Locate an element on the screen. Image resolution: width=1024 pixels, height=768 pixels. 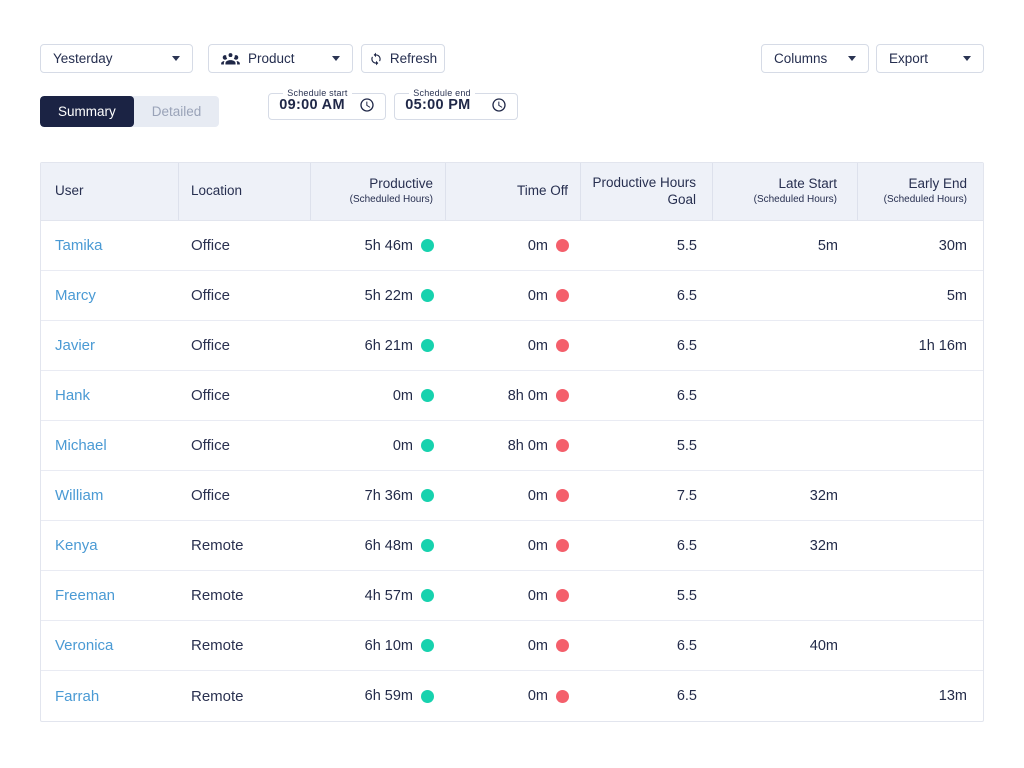
early-end-value: 30m is located at coordinates (952, 245).